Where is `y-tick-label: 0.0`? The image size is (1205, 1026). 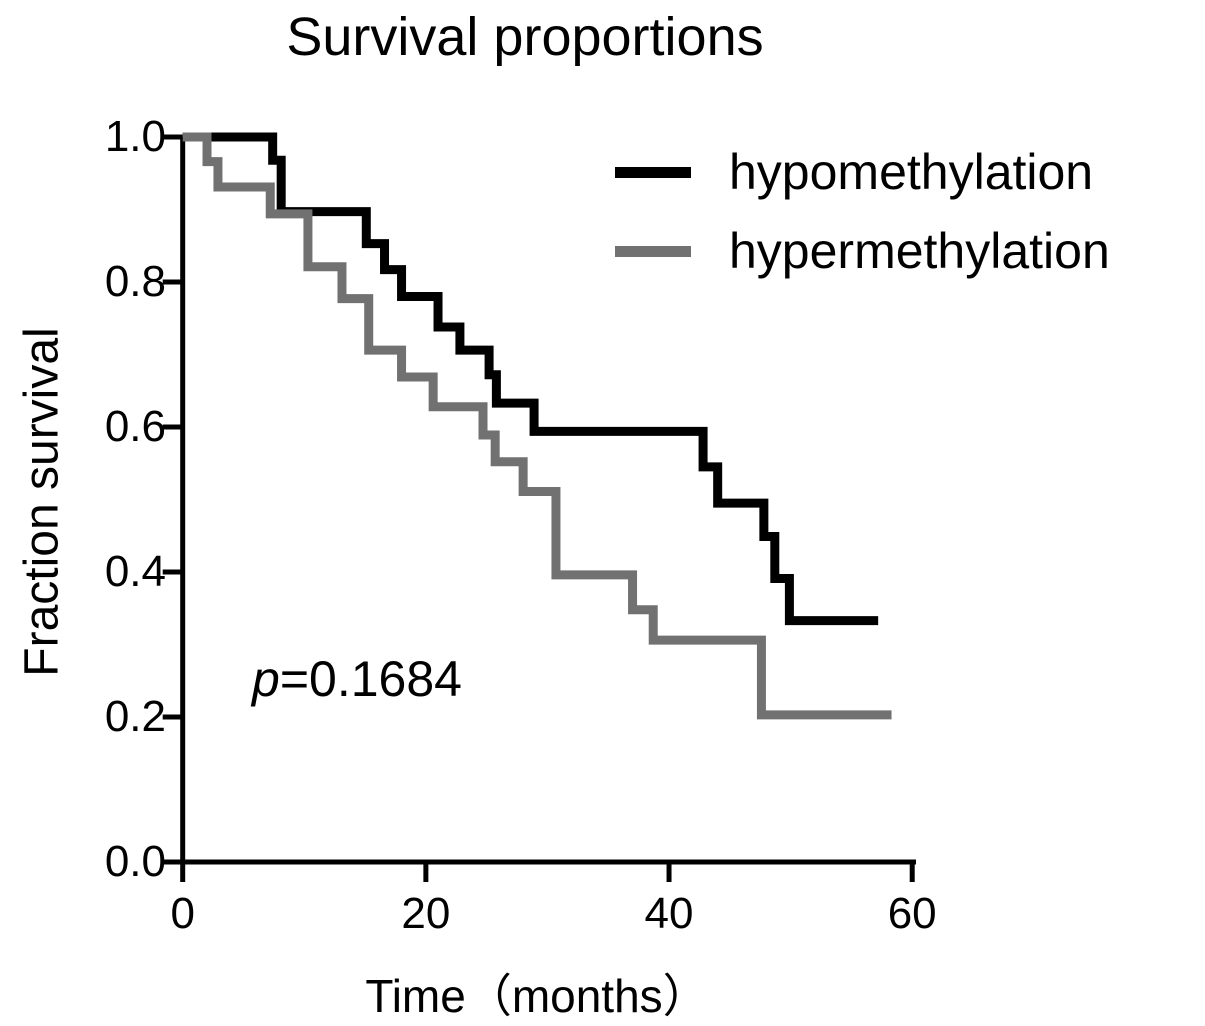 y-tick-label: 0.0 is located at coordinates (135, 861).